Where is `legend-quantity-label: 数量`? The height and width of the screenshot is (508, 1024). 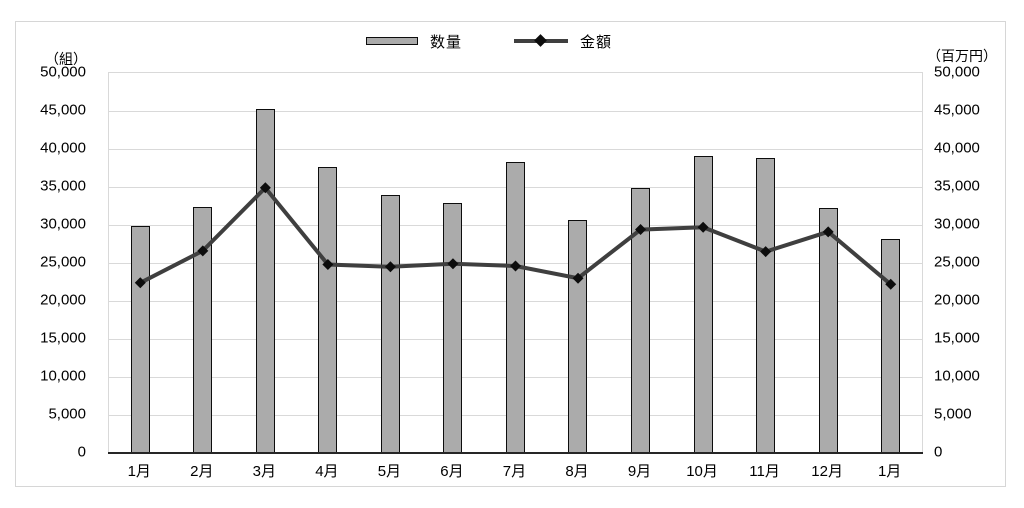
legend-quantity-label: 数量 is located at coordinates (446, 42).